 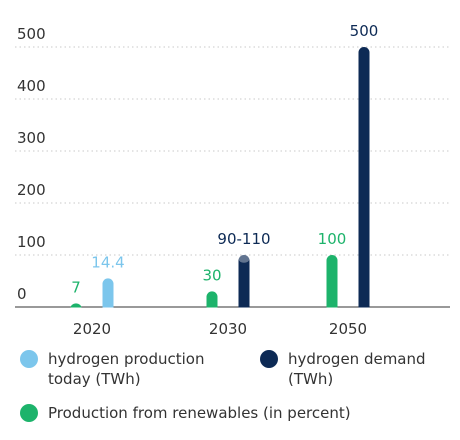 I want to click on data-label: 7, so click(x=76, y=287).